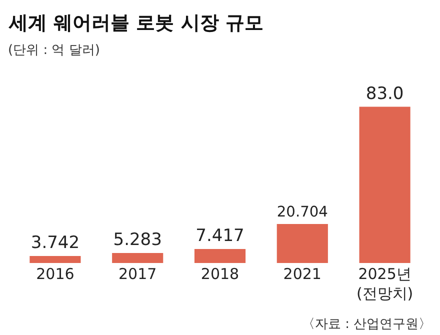  What do you see at coordinates (302, 212) in the screenshot?
I see `data-label: 20.704` at bounding box center [302, 212].